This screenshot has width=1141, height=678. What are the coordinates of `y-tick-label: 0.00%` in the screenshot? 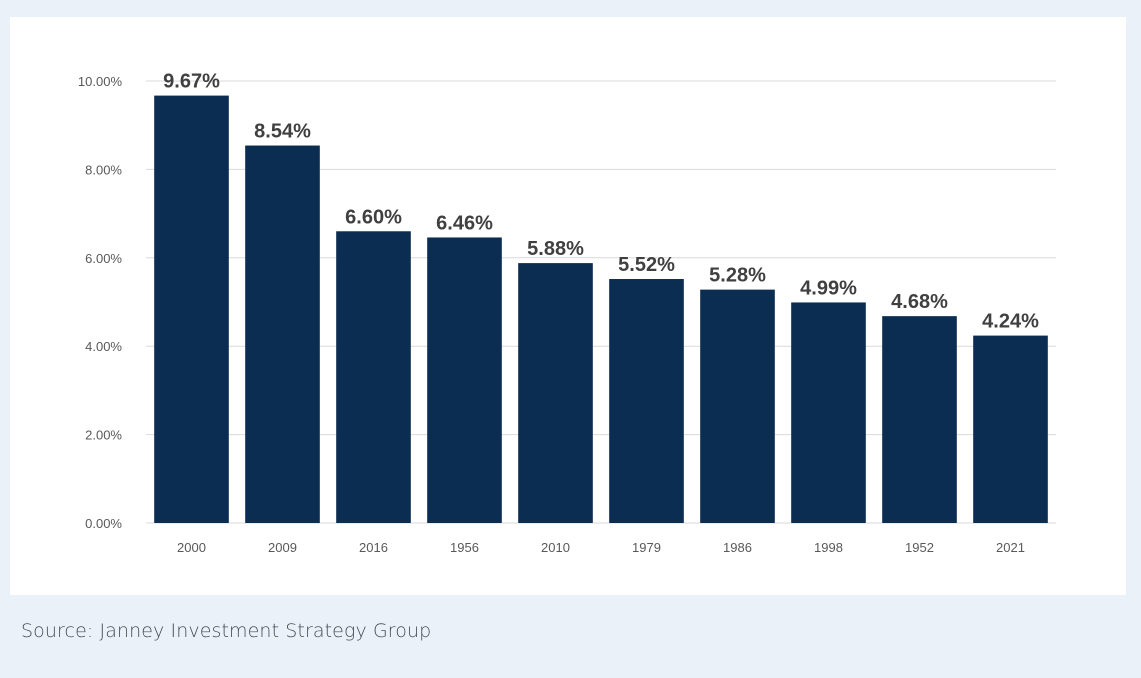 It's located at (103, 523).